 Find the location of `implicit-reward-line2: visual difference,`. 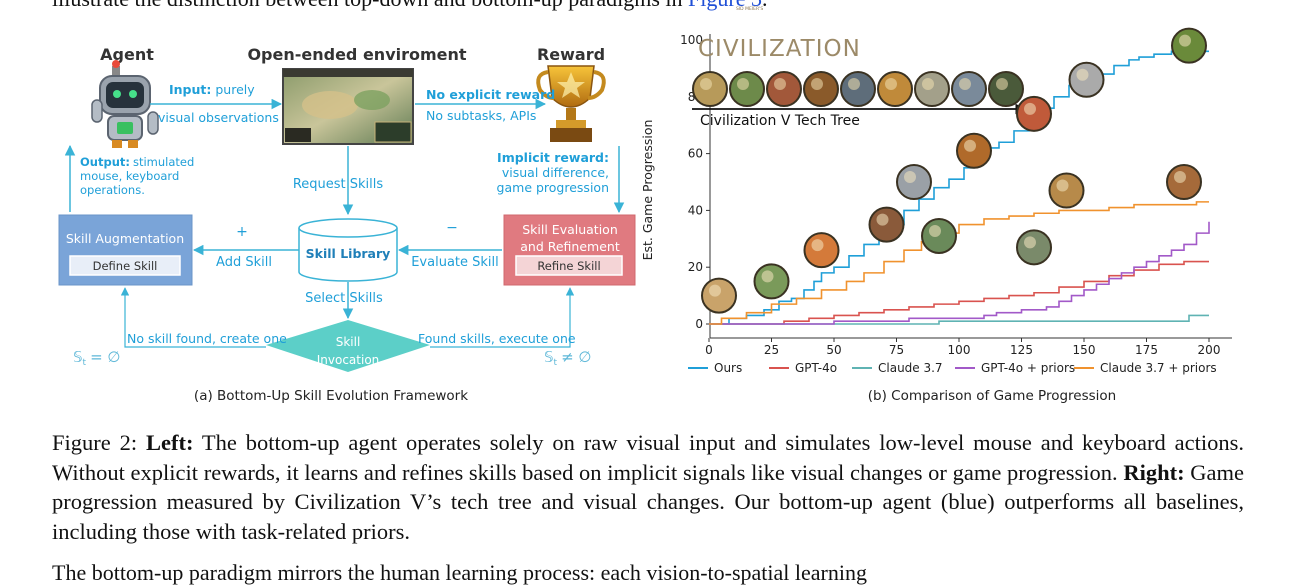

implicit-reward-line2: visual difference, is located at coordinates (555, 172).